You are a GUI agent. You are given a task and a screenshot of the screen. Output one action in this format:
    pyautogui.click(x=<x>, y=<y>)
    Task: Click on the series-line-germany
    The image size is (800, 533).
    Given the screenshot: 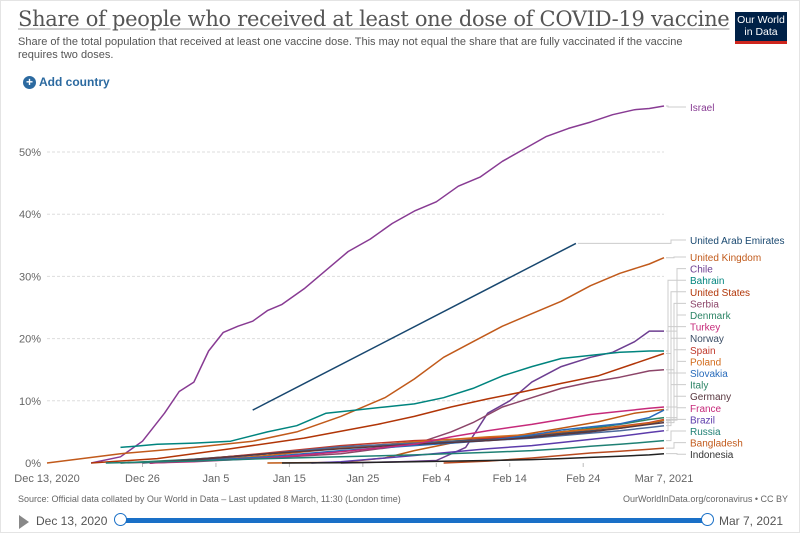 What is the action you would take?
    pyautogui.click(x=407, y=442)
    